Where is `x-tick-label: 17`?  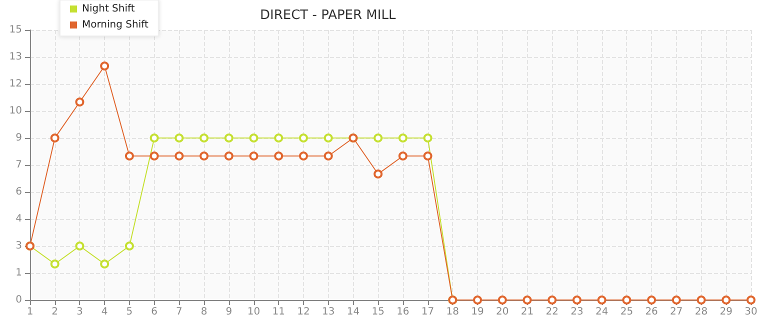
x-tick-label: 17 is located at coordinates (427, 312).